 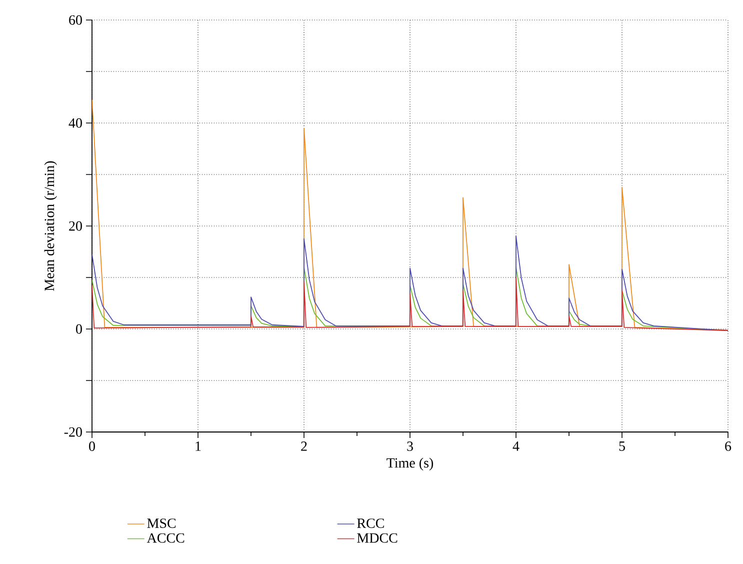 I want to click on x-tick-label: 4, so click(x=516, y=446).